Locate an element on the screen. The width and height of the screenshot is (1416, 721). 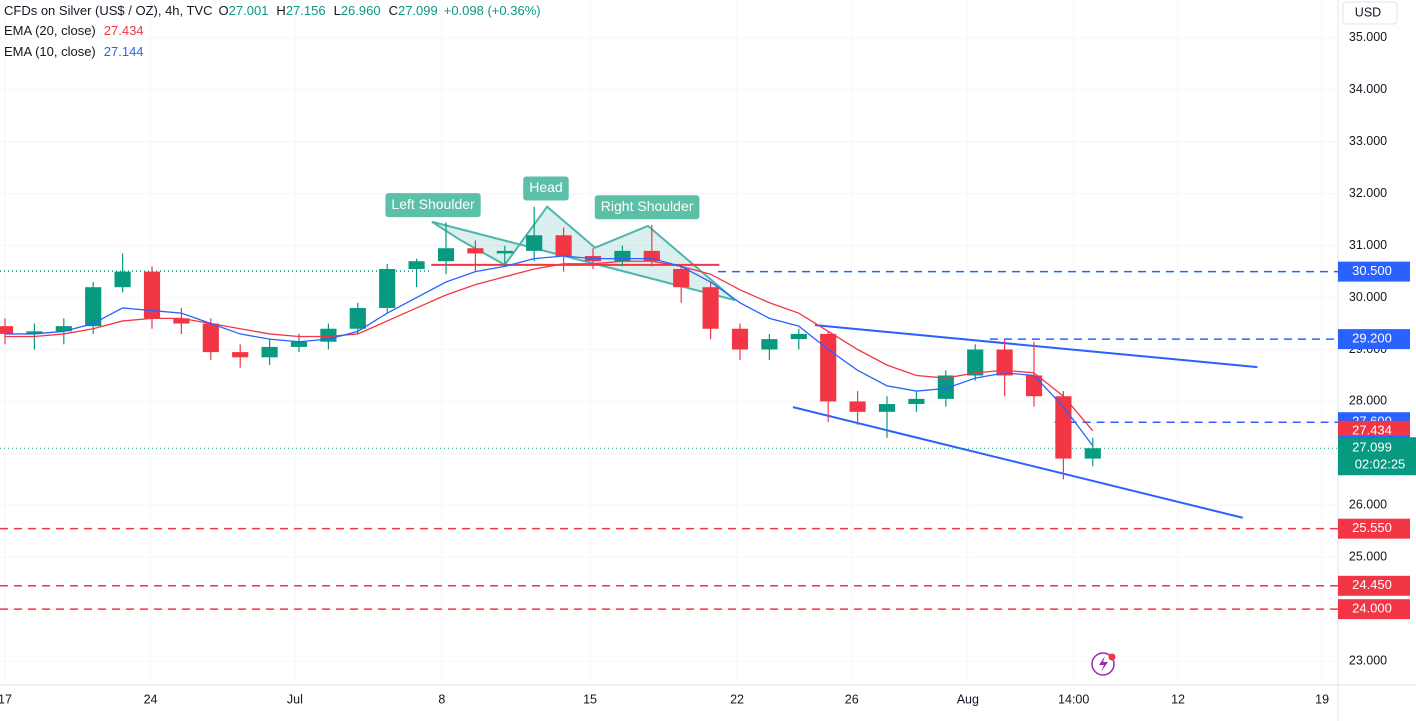
icon-dot is located at coordinates (1112, 657).